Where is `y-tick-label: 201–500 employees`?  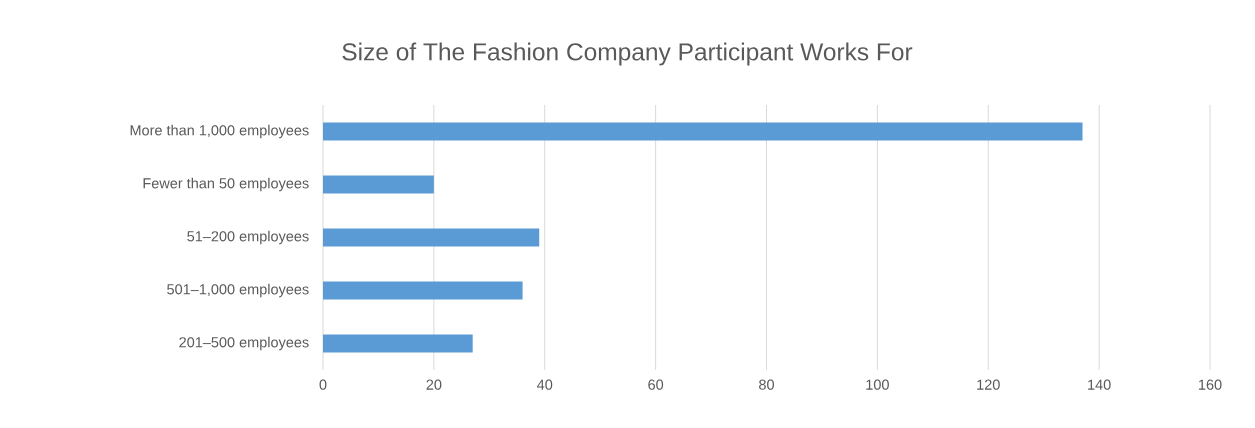
y-tick-label: 201–500 employees is located at coordinates (244, 343).